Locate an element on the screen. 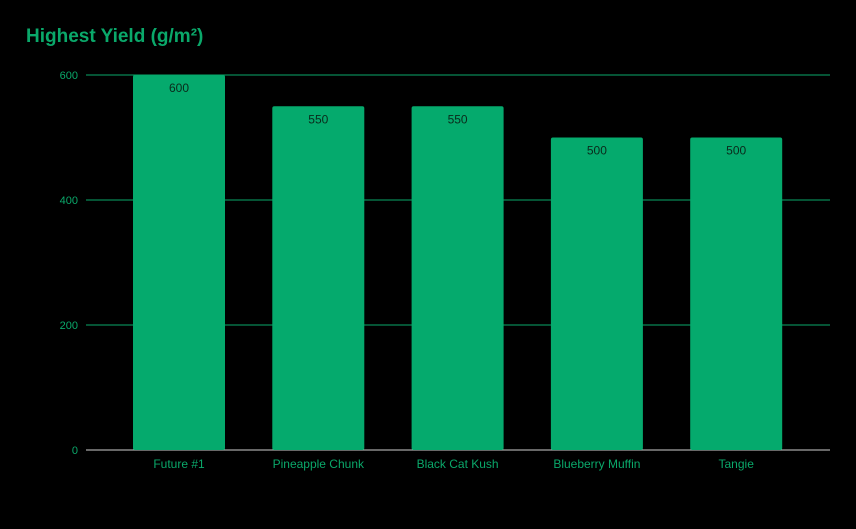 The width and height of the screenshot is (856, 529). data-label: 600 is located at coordinates (179, 88).